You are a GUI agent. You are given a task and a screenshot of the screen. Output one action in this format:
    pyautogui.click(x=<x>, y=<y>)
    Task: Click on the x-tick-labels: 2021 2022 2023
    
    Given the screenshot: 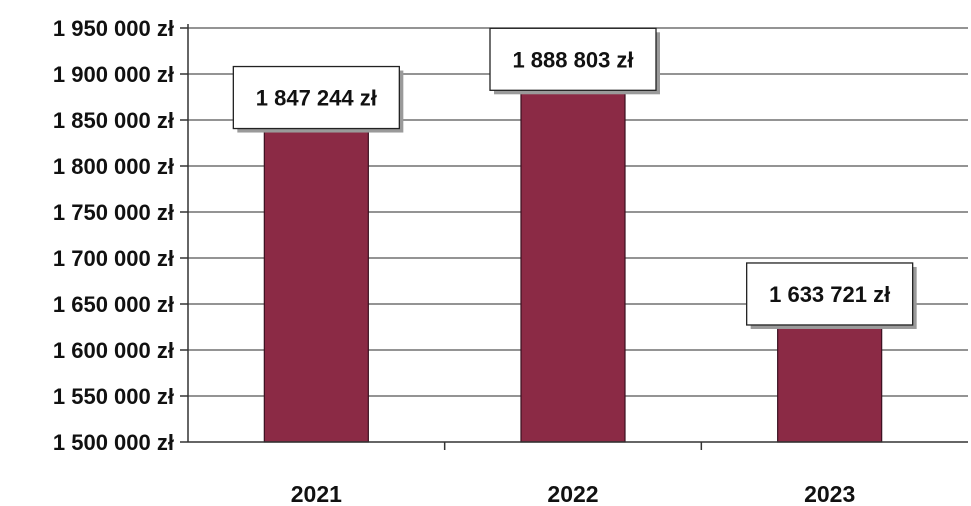 What is the action you would take?
    pyautogui.click(x=573, y=493)
    